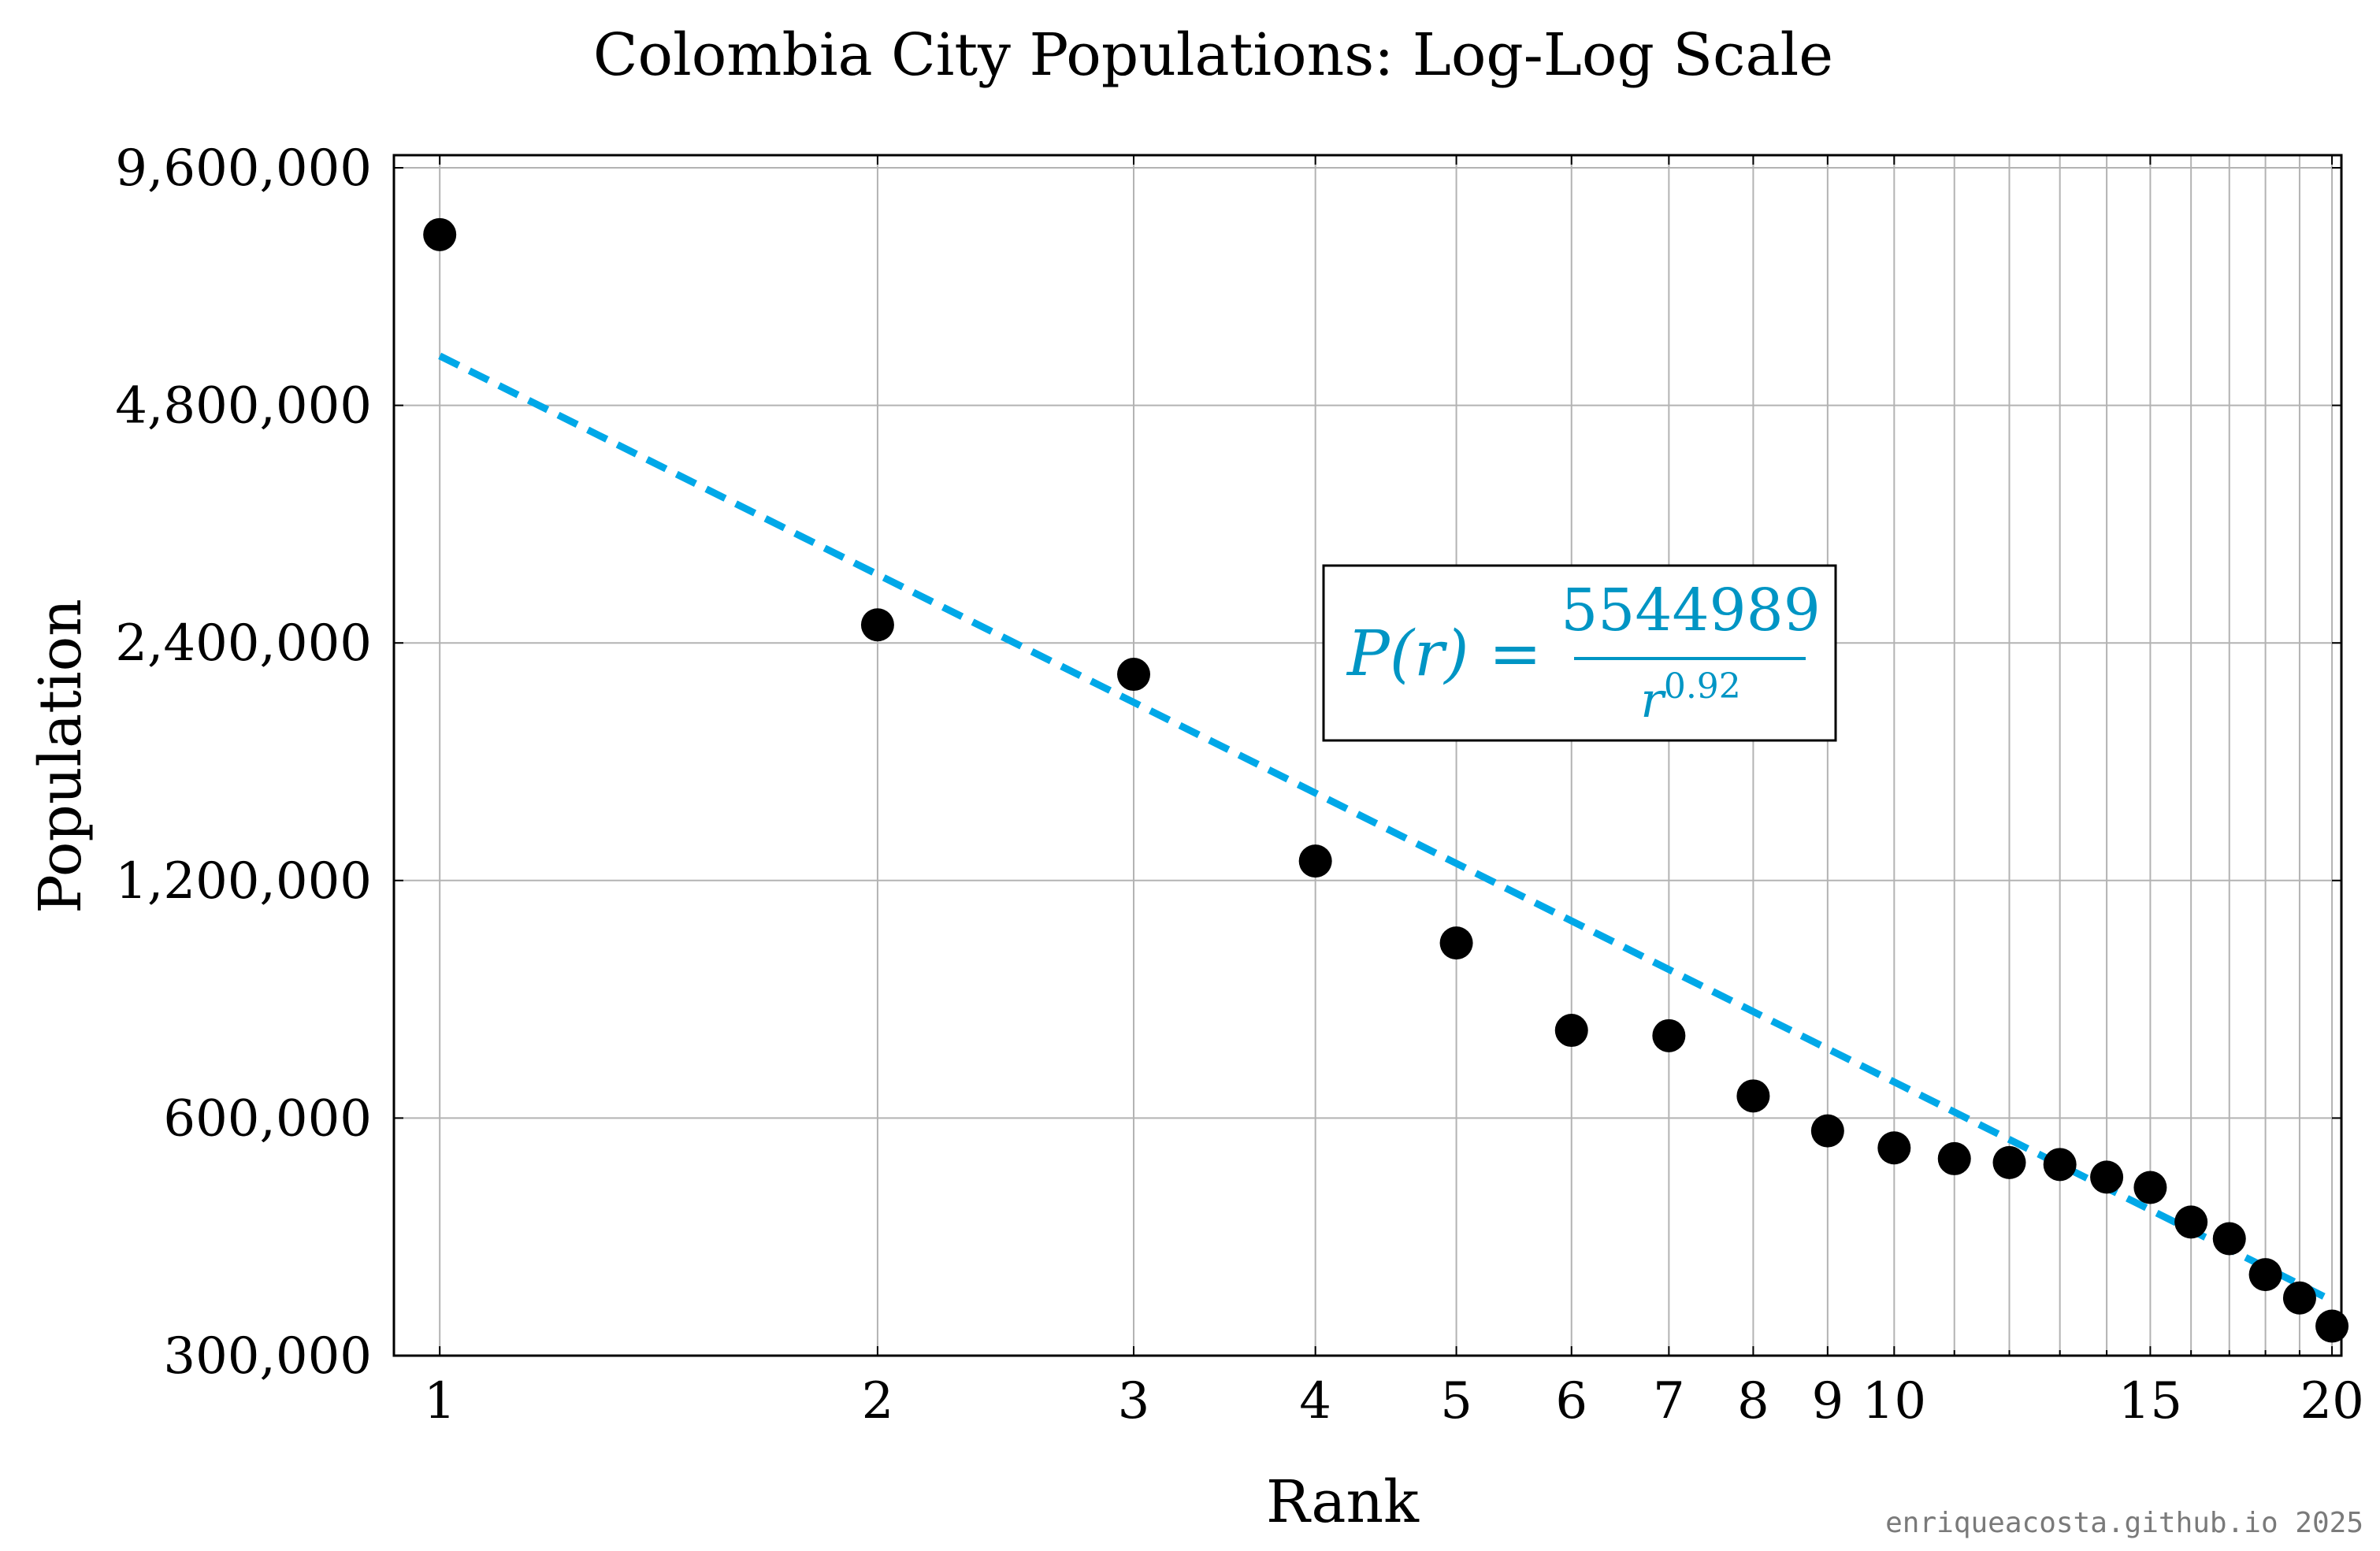 Image resolution: width=2380 pixels, height=1551 pixels. What do you see at coordinates (1444, 653) in the screenshot?
I see `fit-equation-prefix: P(r) =` at bounding box center [1444, 653].